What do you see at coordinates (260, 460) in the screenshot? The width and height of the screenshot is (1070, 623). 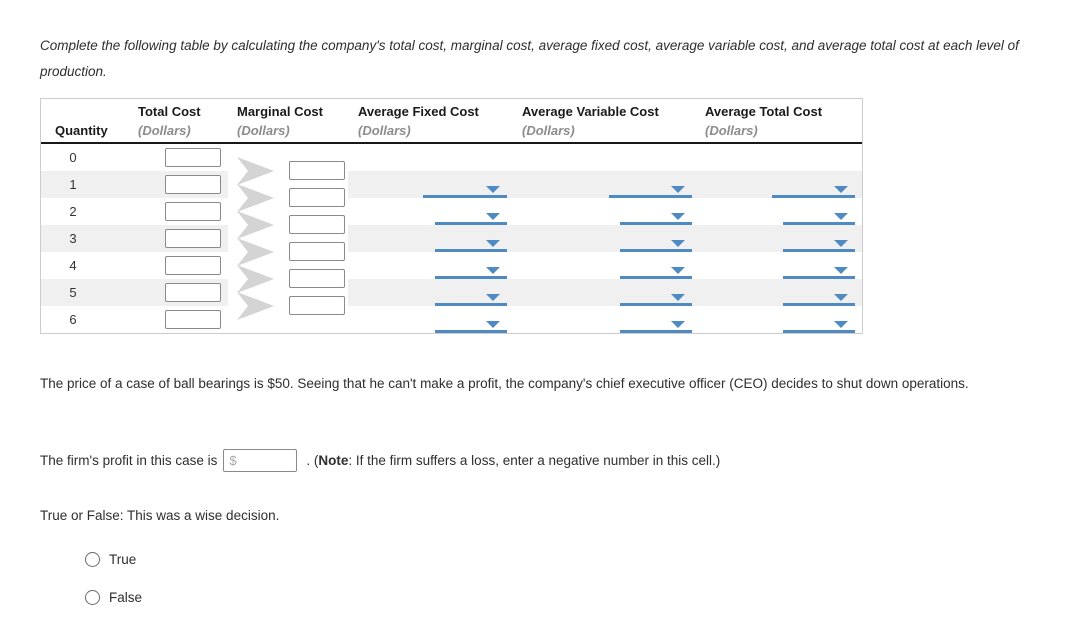 I see `profit-input: $` at bounding box center [260, 460].